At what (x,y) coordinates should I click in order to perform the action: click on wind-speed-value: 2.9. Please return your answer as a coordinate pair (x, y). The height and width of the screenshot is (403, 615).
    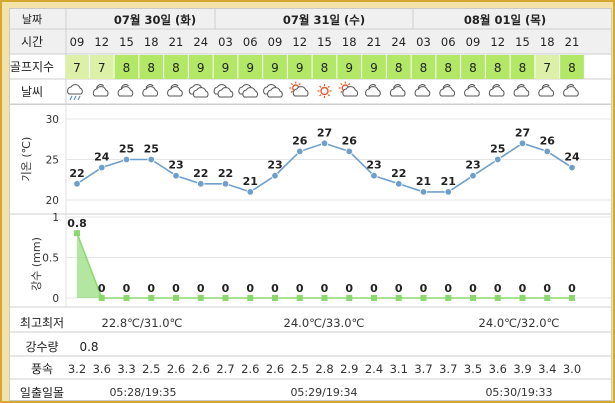
    Looking at the image, I should click on (349, 369).